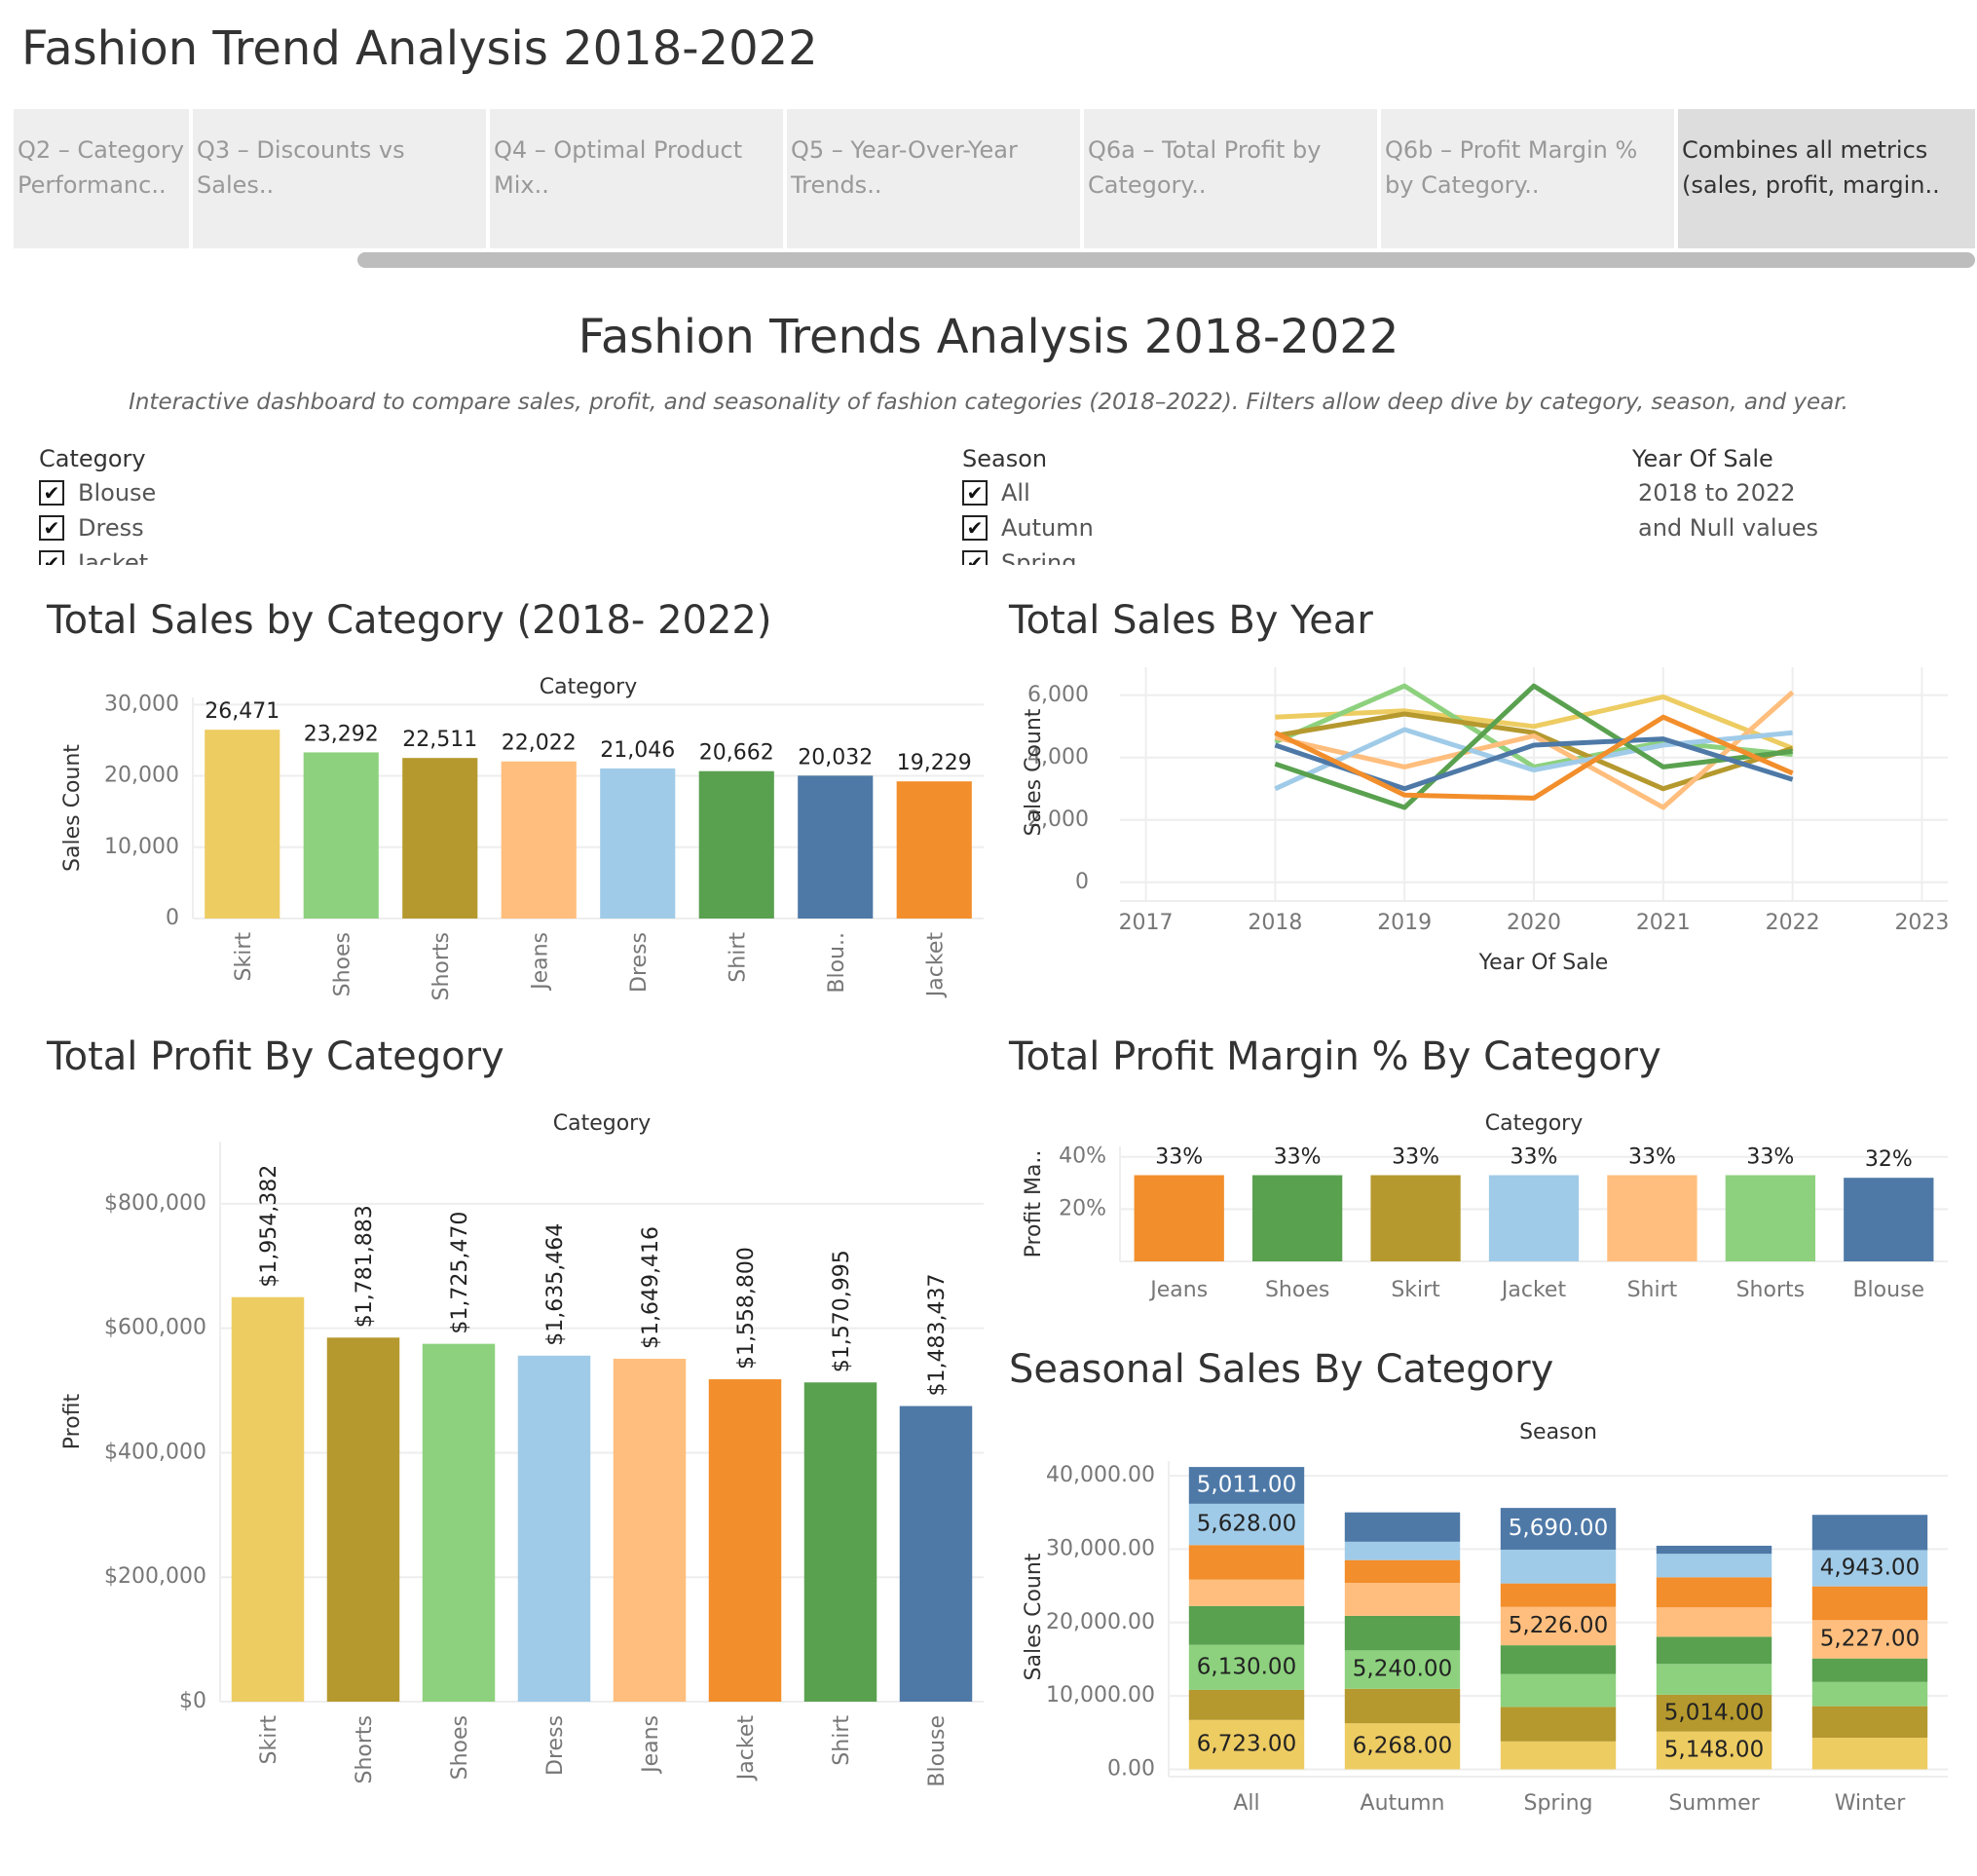 Image resolution: width=1977 pixels, height=1876 pixels. I want to click on data-label: 33%, so click(1652, 1158).